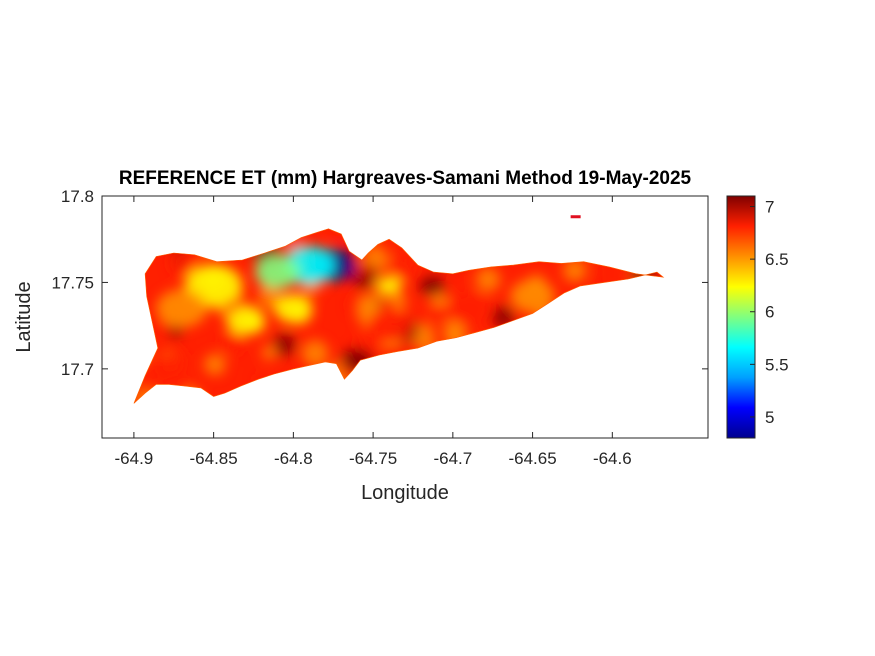  Describe the element at coordinates (214, 458) in the screenshot. I see `x-tick-label: -64.85` at that location.